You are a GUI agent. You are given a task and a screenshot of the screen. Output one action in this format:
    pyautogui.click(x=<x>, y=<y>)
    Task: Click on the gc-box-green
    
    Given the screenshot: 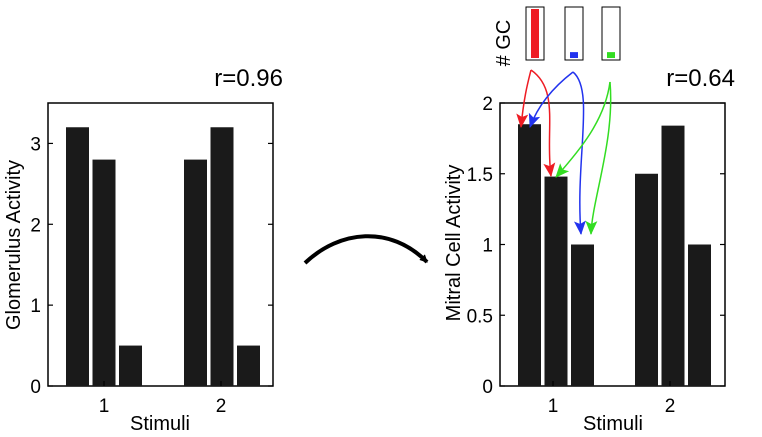 What is the action you would take?
    pyautogui.click(x=611, y=33)
    